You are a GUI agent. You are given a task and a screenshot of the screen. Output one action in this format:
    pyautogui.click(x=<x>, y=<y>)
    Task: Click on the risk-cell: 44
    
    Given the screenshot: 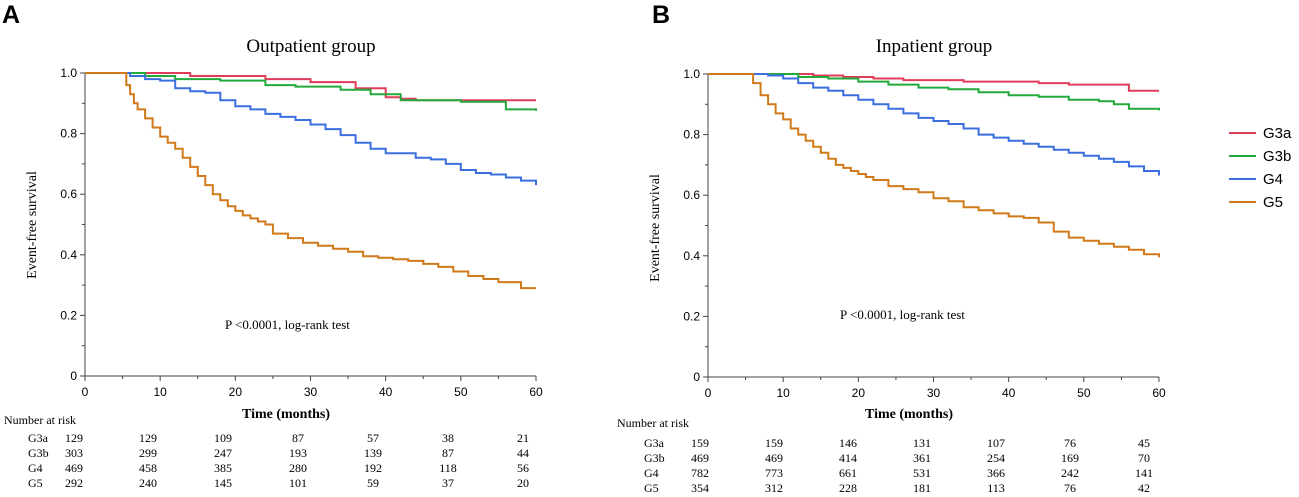 What is the action you would take?
    pyautogui.click(x=523, y=453)
    